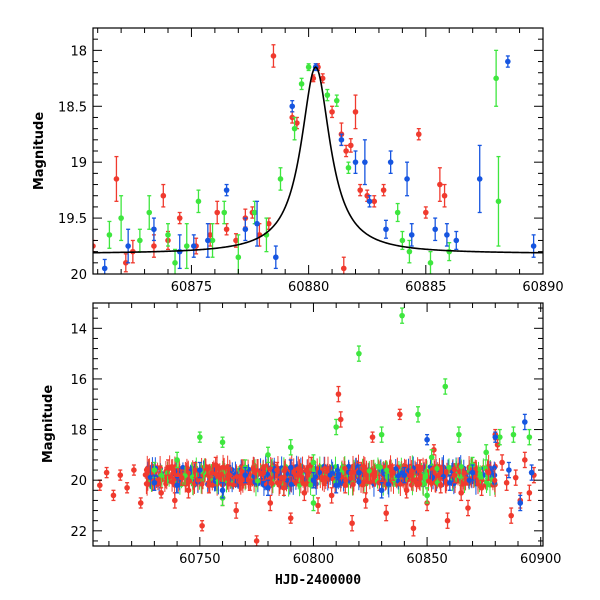 Image resolution: width=600 pixels, height=600 pixels. What do you see at coordinates (318, 580) in the screenshot?
I see `bottom-x-axis-label: HJD-2400000` at bounding box center [318, 580].